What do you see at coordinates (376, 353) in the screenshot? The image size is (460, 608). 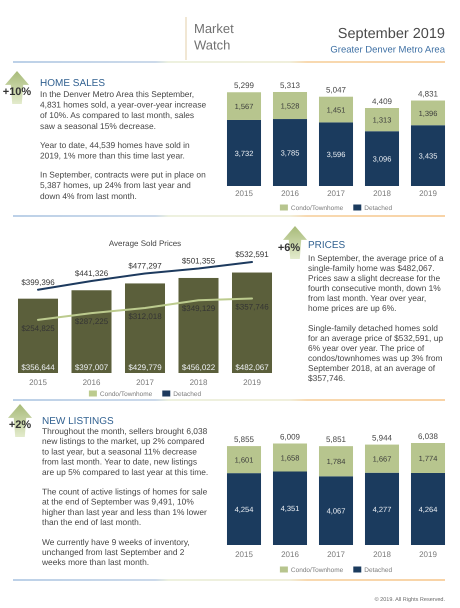 I see `text: Single-family detached homes sold for an average price of $532,591, up 6% year over year. The price of condos/townhomes was up 3% from September 2018, at an average of $357,746.` at bounding box center [376, 353].